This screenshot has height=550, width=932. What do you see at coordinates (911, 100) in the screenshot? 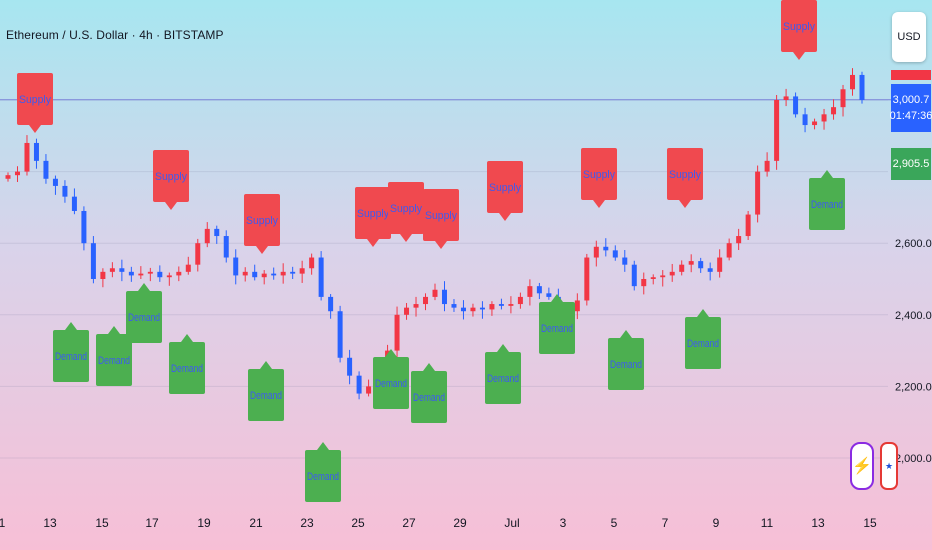
I see `last-price-label: 3,000.7` at bounding box center [911, 100].